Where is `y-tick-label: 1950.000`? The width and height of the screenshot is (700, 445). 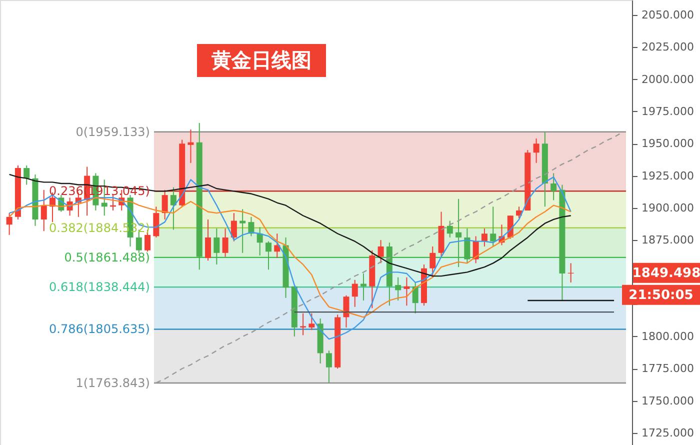 y-tick-label: 1950.000 is located at coordinates (668, 143).